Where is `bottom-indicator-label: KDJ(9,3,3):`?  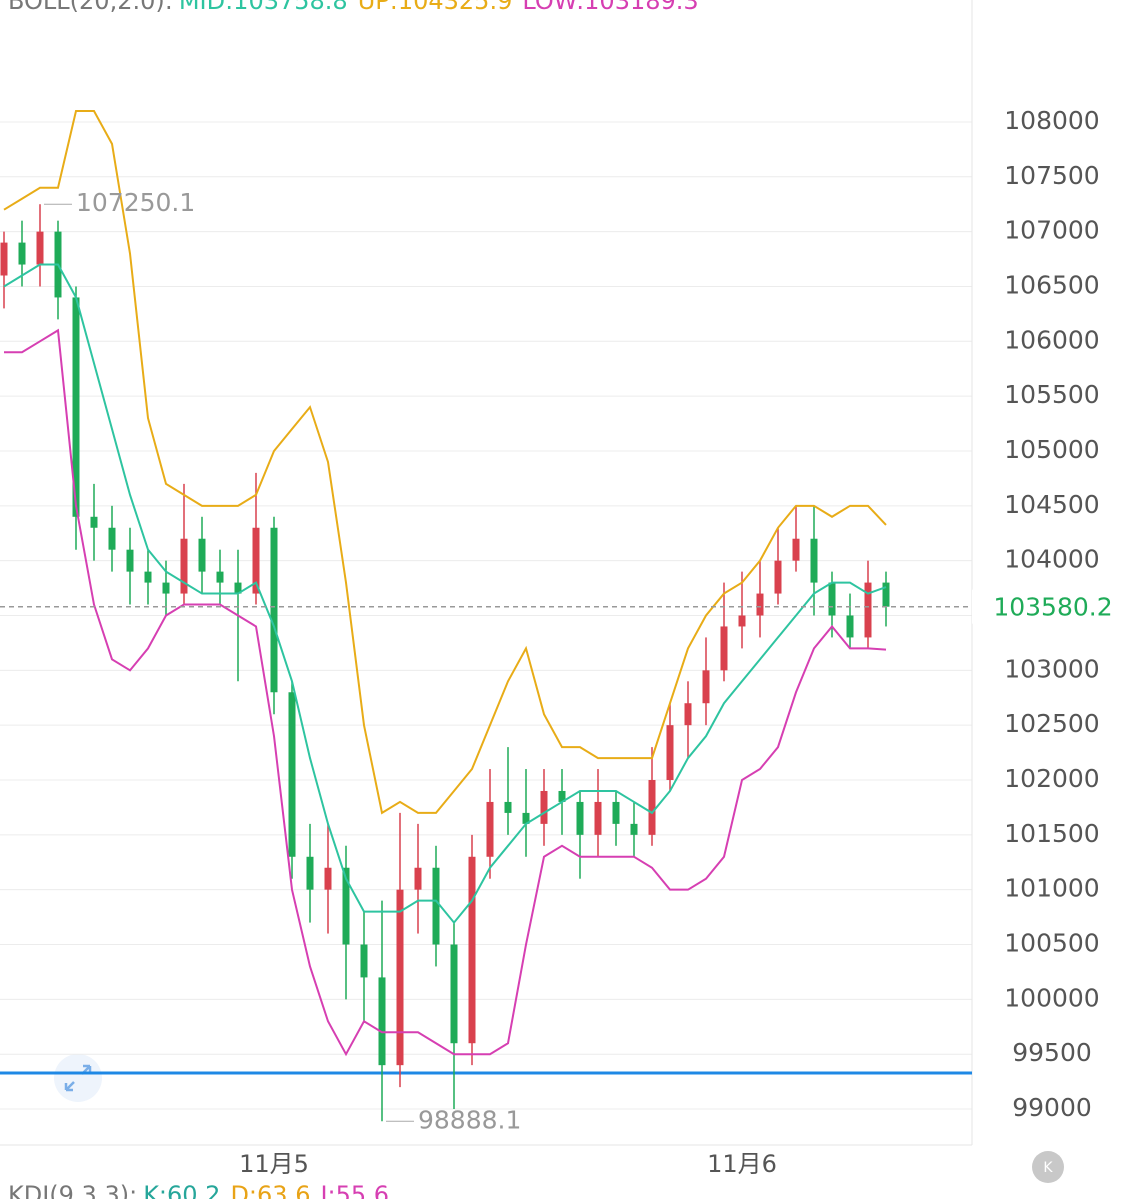
bottom-indicator-label: KDJ(9,3,3): is located at coordinates (72, 1190).